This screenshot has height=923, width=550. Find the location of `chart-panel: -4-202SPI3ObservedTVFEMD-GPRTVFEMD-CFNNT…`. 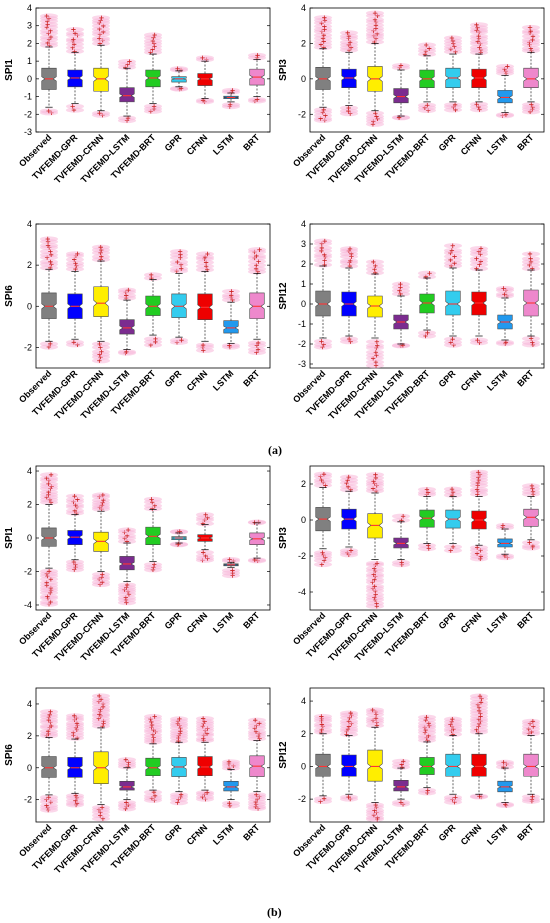

chart-panel: -4-202SPI3ObservedTVFEMD-GPRTVFEMD-CFNNT… is located at coordinates (411, 564).